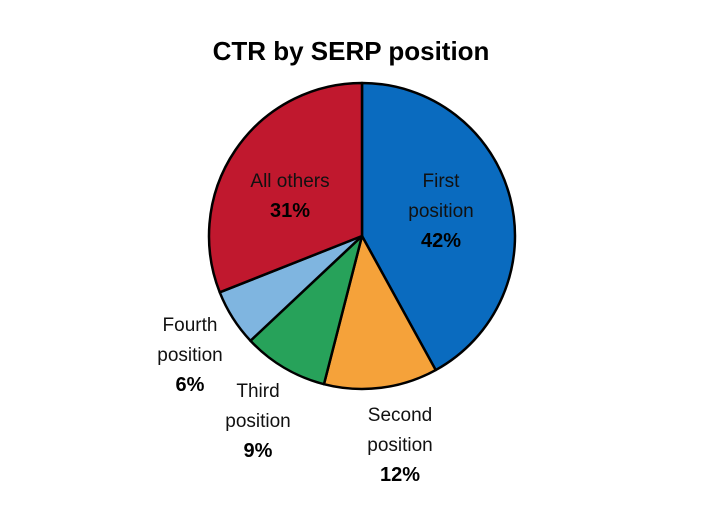  Describe the element at coordinates (258, 421) in the screenshot. I see `slice-label-2-line-1: position` at that location.